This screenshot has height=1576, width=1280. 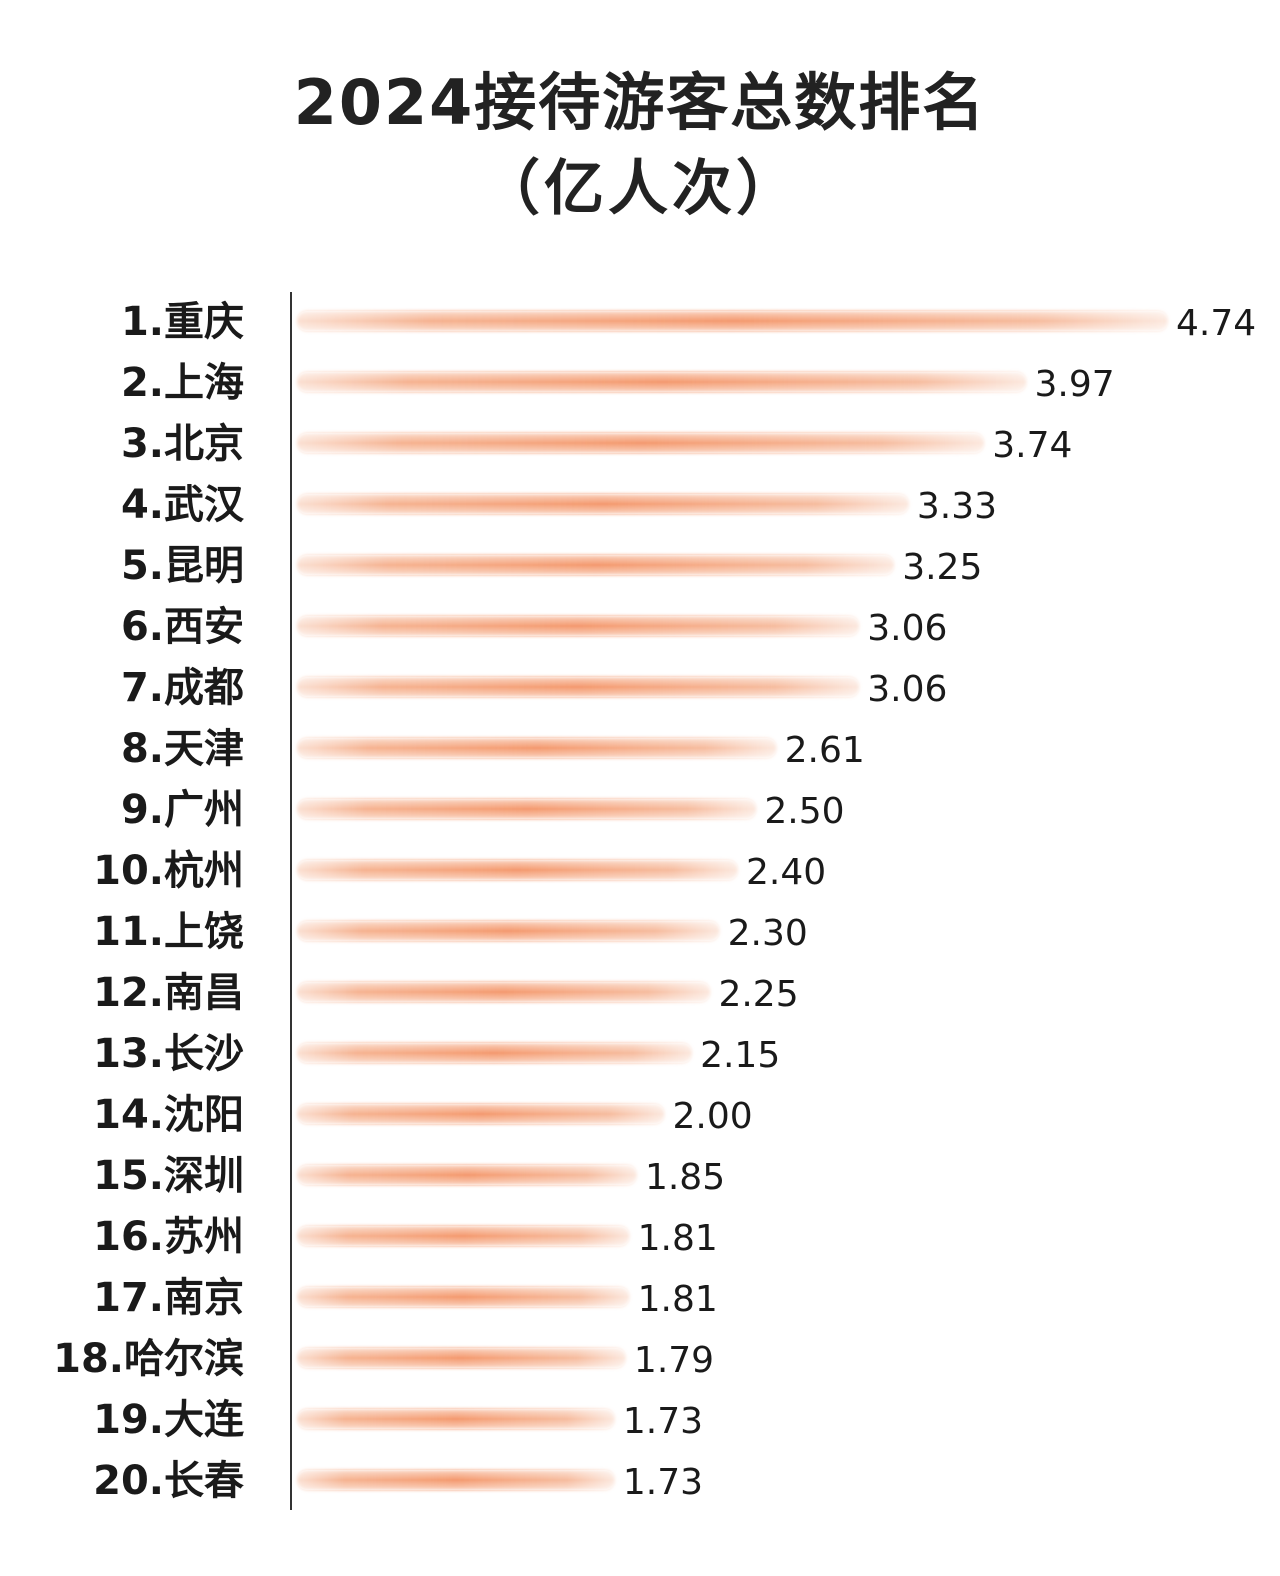 I want to click on category-label: 3.北京, so click(x=182, y=444).